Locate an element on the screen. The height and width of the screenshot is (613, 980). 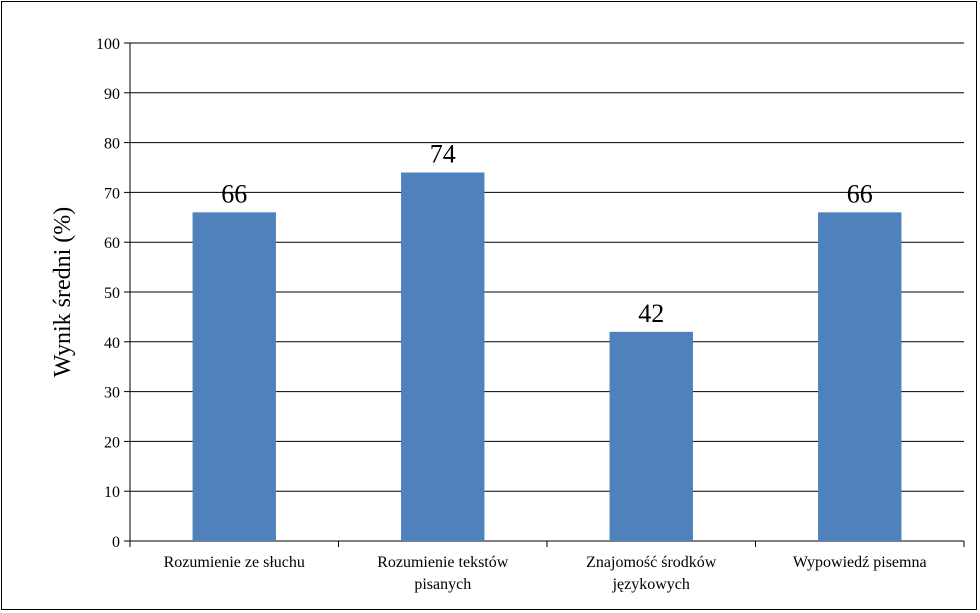
y-tick-label: 10 is located at coordinates (112, 492).